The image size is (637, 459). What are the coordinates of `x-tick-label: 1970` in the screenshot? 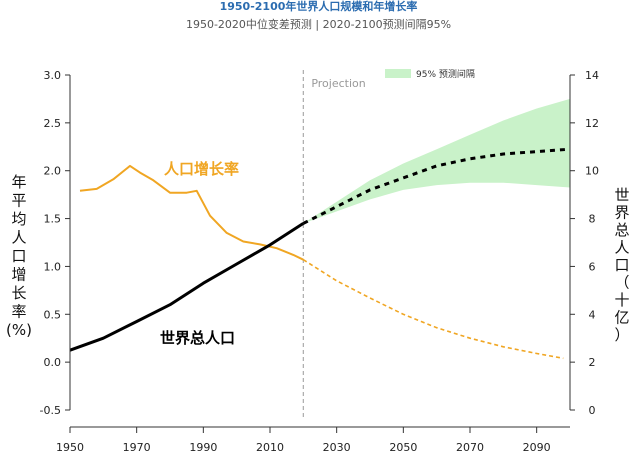 It's located at (137, 447).